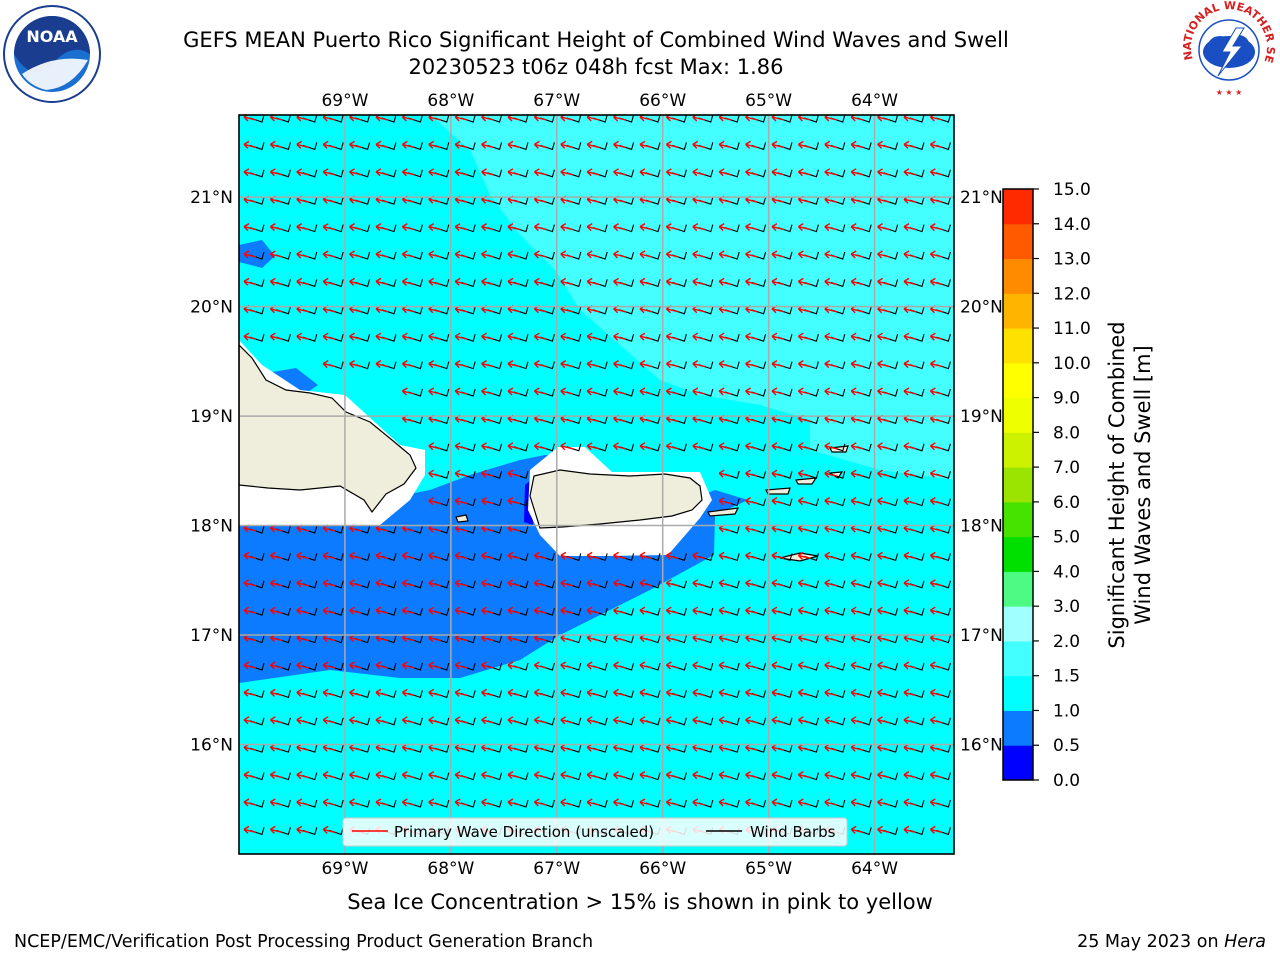 The height and width of the screenshot is (960, 1280). Describe the element at coordinates (793, 832) in the screenshot. I see `legend-barb-label: Wind Barbs` at that location.